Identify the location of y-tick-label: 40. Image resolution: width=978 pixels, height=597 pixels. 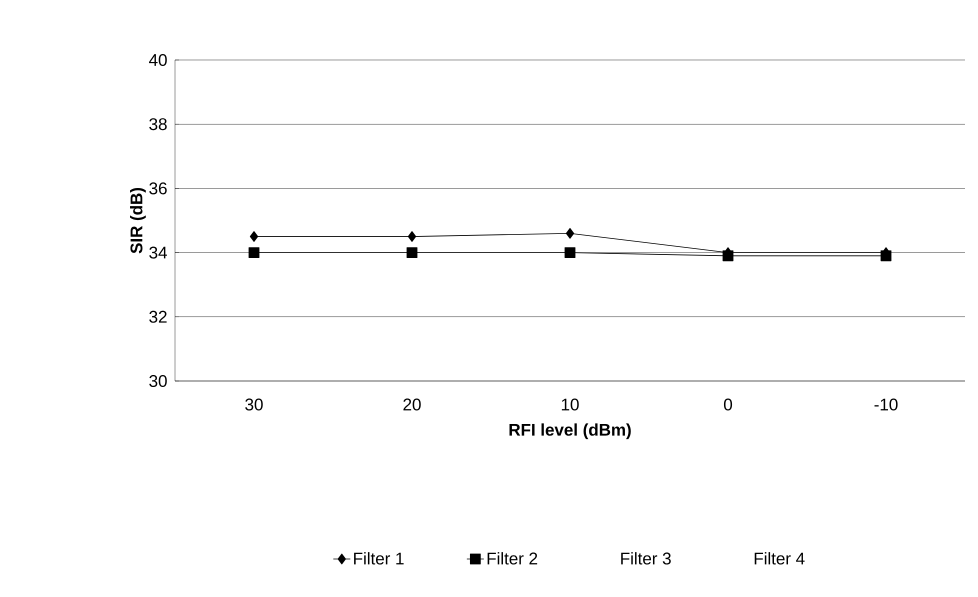
(158, 60).